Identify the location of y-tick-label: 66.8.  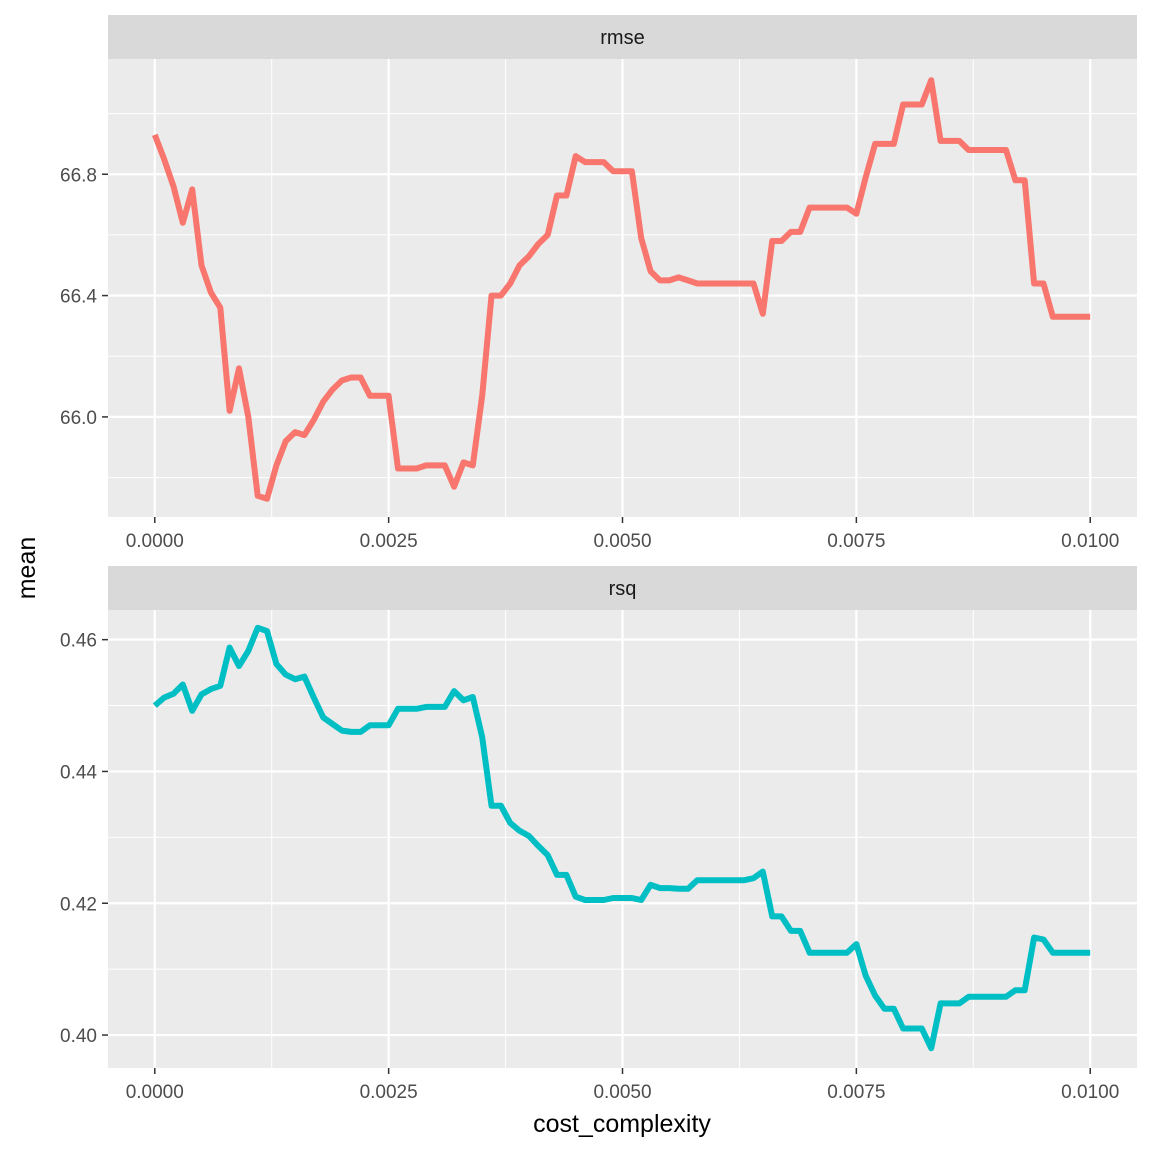
(78, 175).